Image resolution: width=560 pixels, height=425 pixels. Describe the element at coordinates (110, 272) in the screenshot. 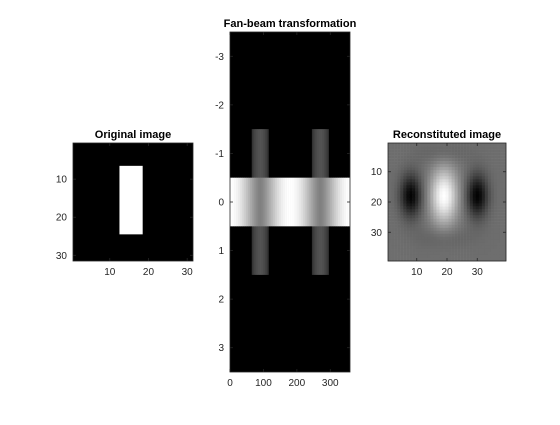

I see `x-tick-label: 10` at that location.